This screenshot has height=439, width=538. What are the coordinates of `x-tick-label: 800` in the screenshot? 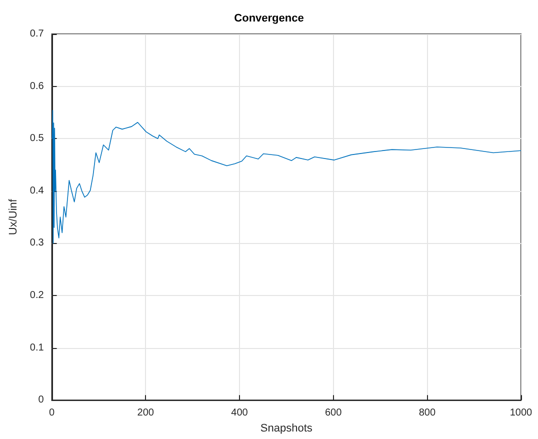 It's located at (427, 413).